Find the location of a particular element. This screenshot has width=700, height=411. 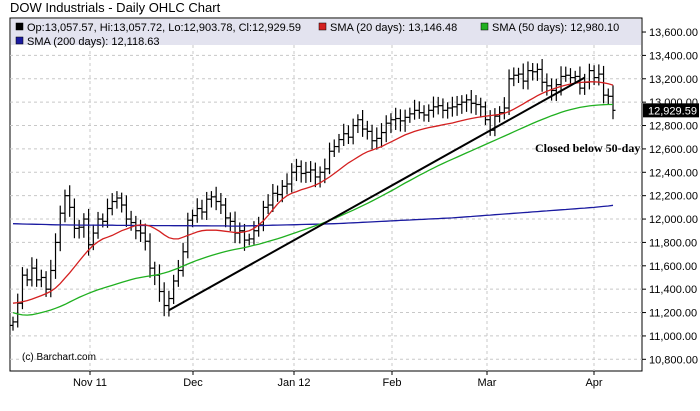

y-tick-label: 13,400.00 is located at coordinates (673, 56).